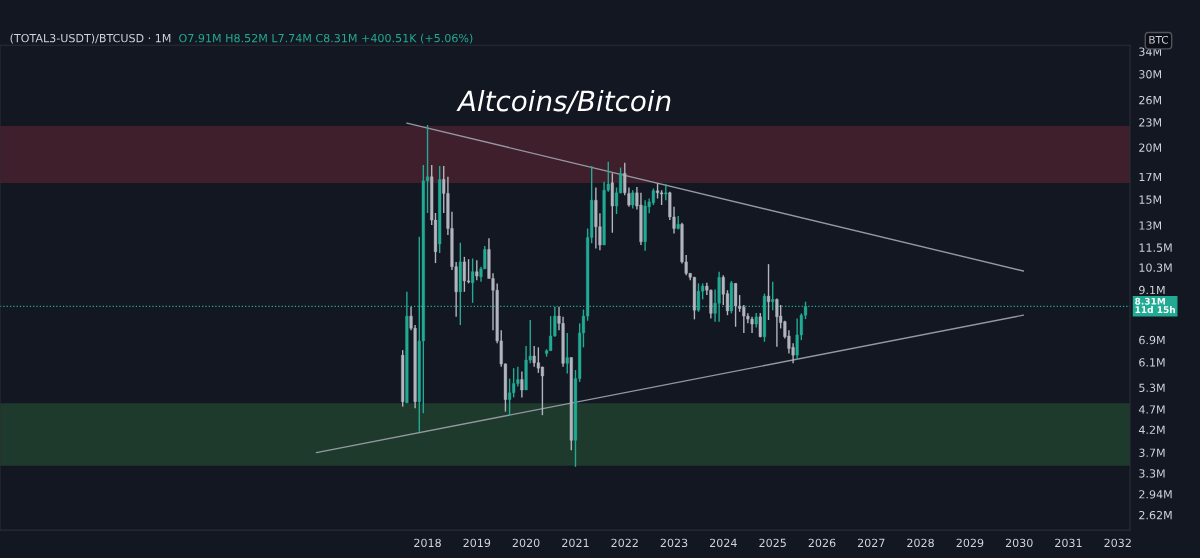 The image size is (1200, 558). Describe the element at coordinates (674, 543) in the screenshot. I see `x-tick-label: 2023` at that location.